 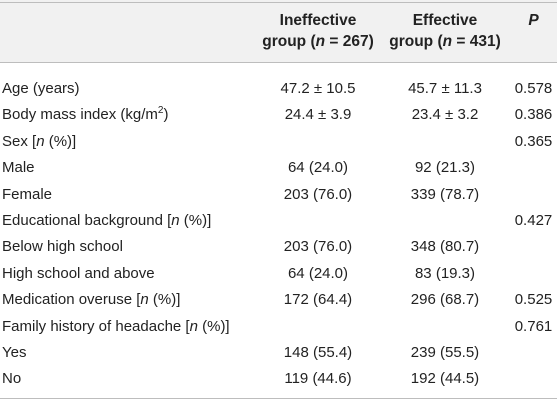 I want to click on header-ineffective-line2-pre: group (, so click(x=289, y=41).